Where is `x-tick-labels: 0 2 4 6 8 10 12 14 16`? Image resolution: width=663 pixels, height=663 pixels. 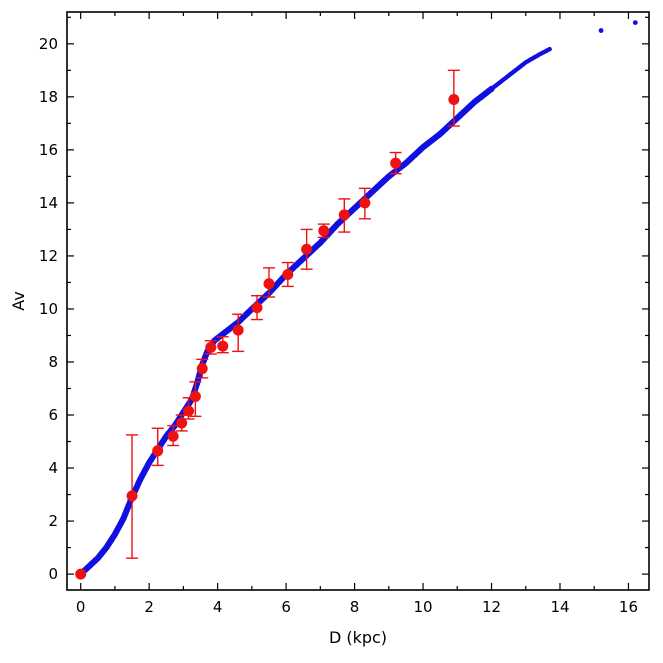
x-tick-labels: 0 2 4 6 8 10 12 14 16 is located at coordinates (357, 607).